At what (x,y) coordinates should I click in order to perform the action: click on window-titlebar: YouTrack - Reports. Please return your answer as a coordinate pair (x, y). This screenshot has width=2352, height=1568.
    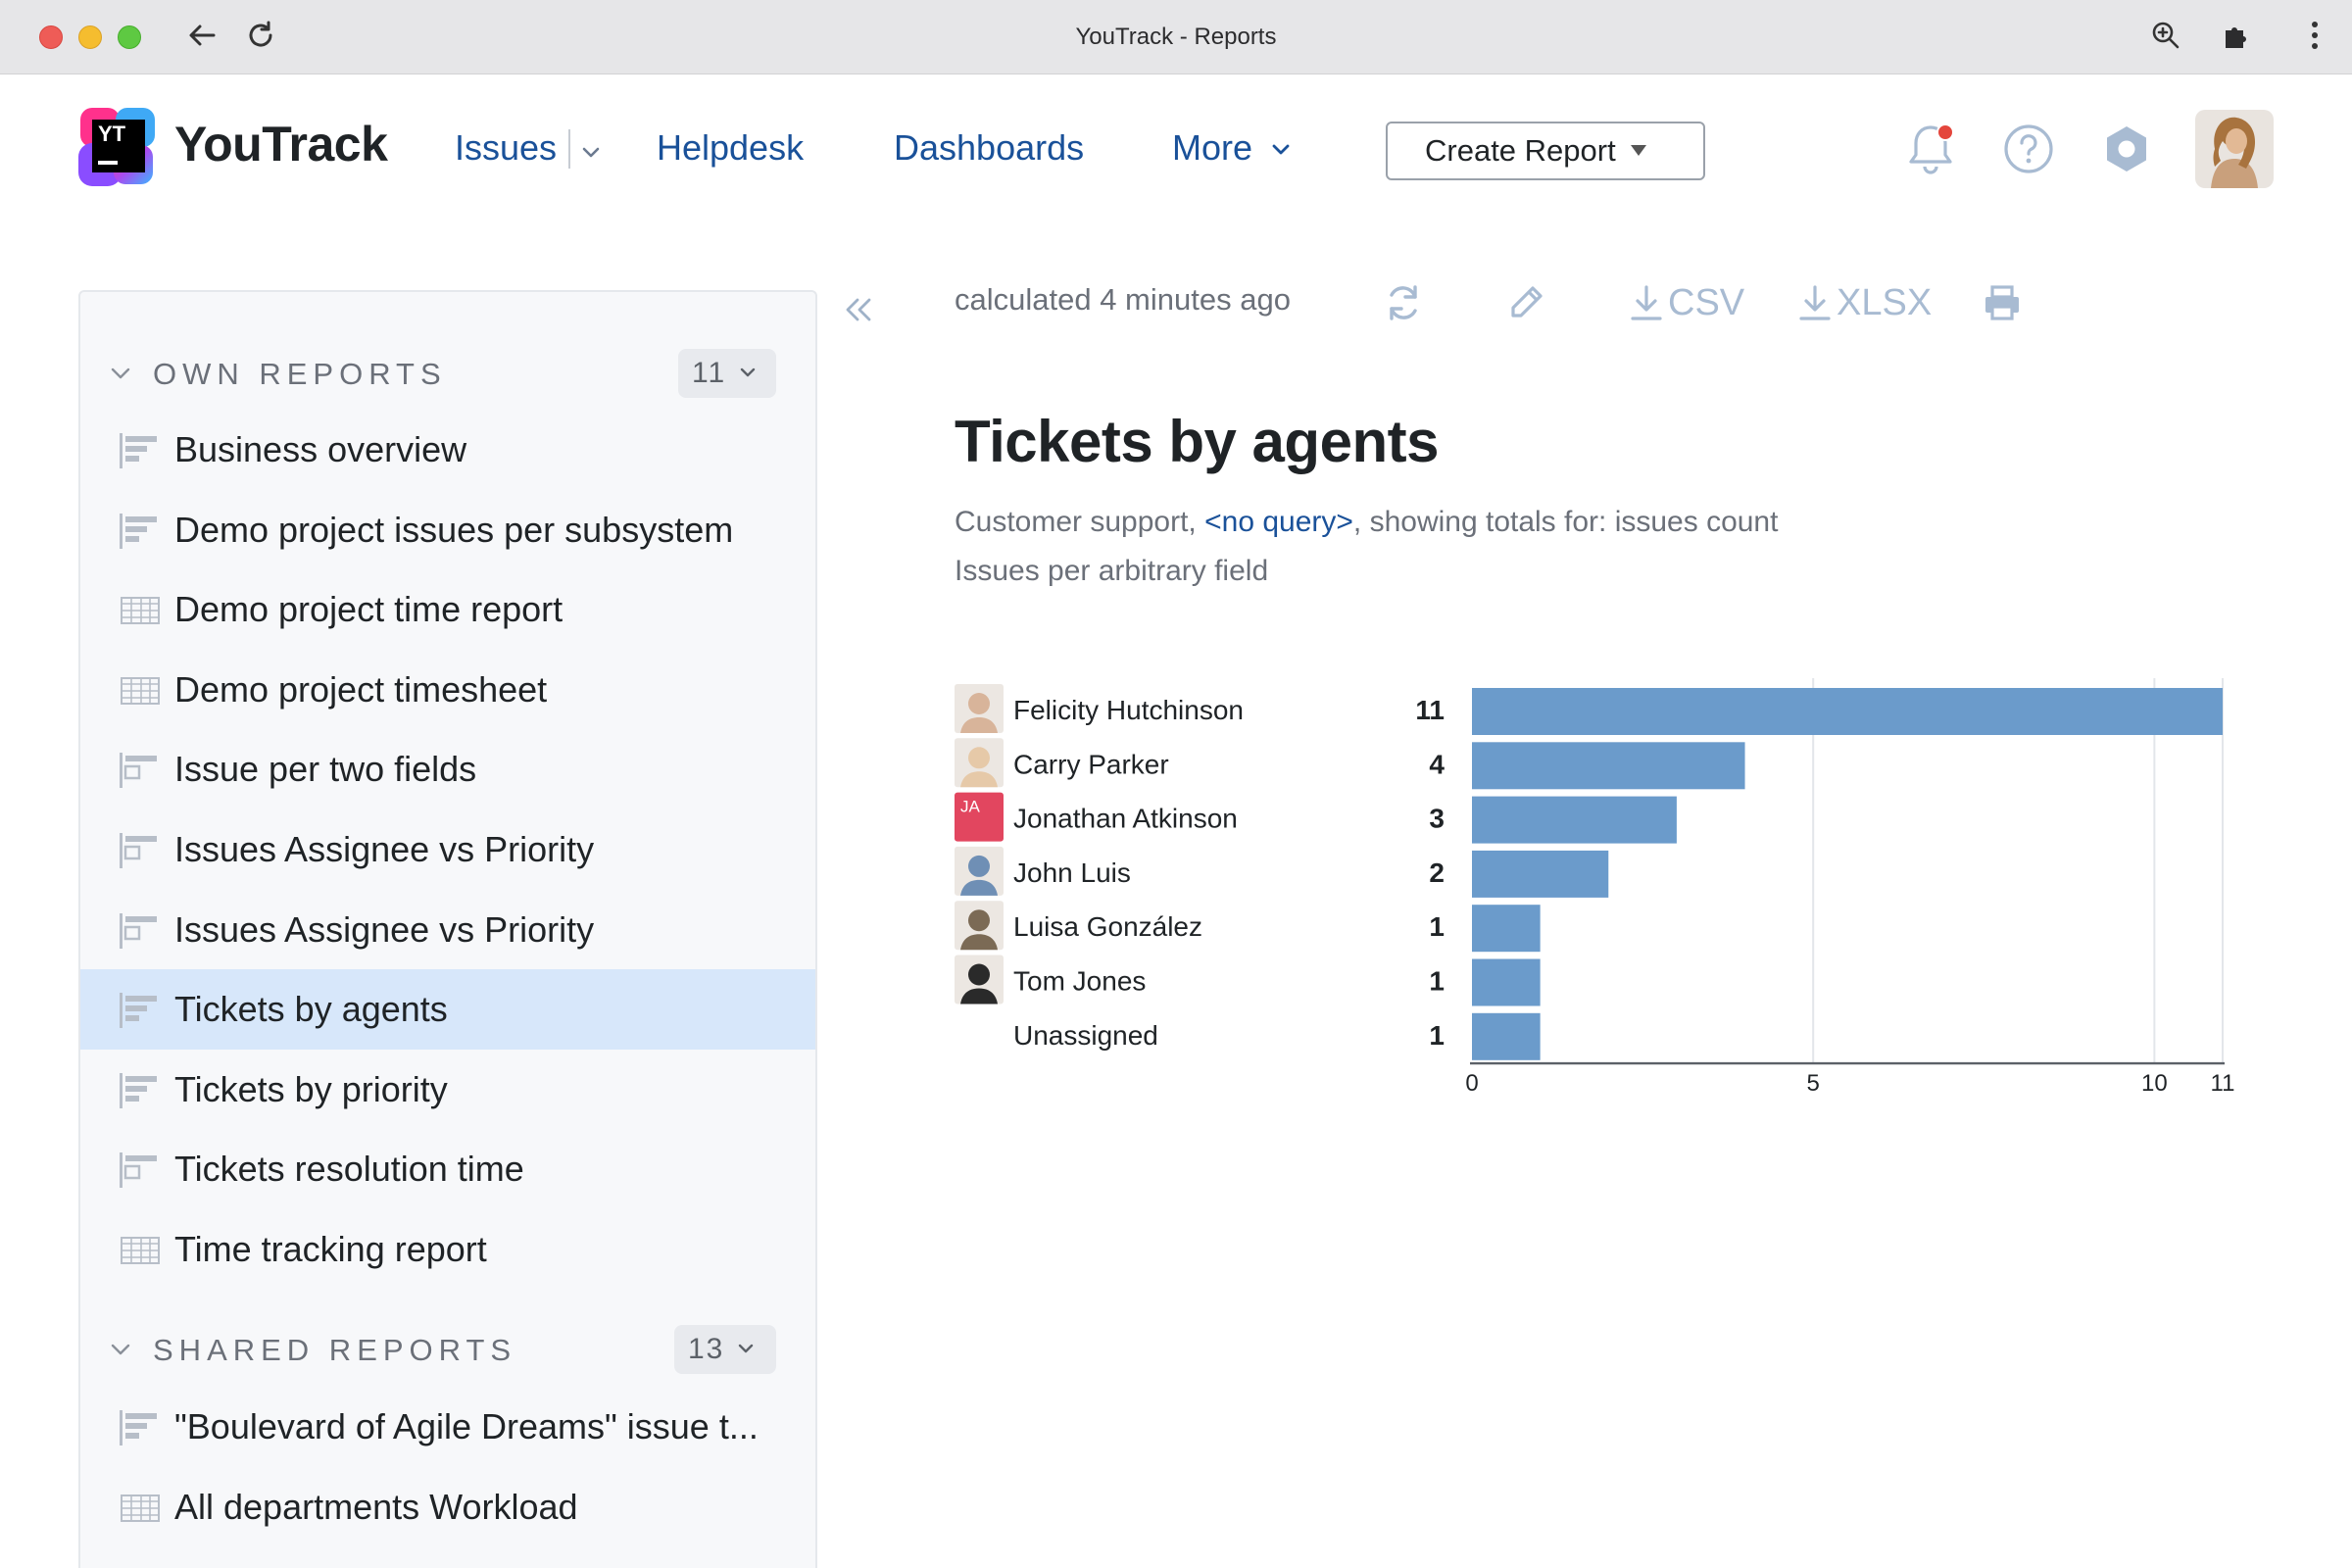
    Looking at the image, I should click on (1176, 37).